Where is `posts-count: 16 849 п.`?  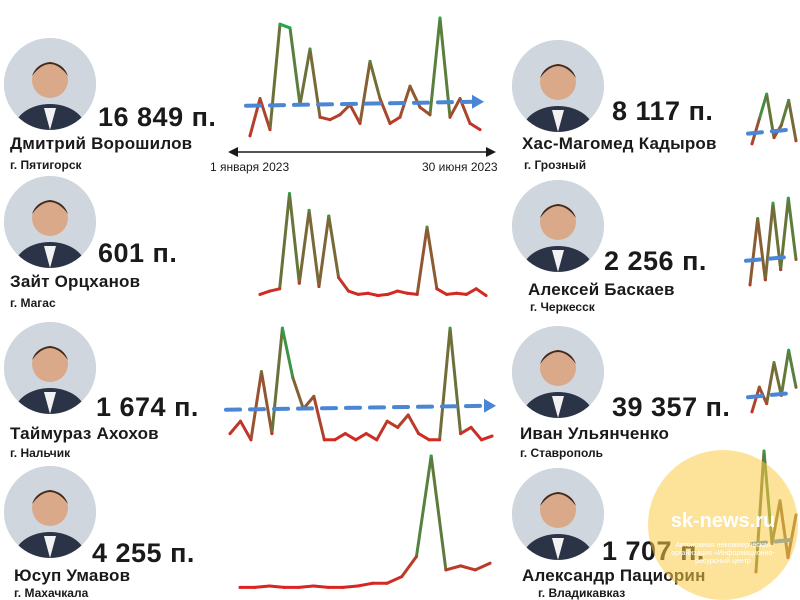 posts-count: 16 849 п. is located at coordinates (157, 117).